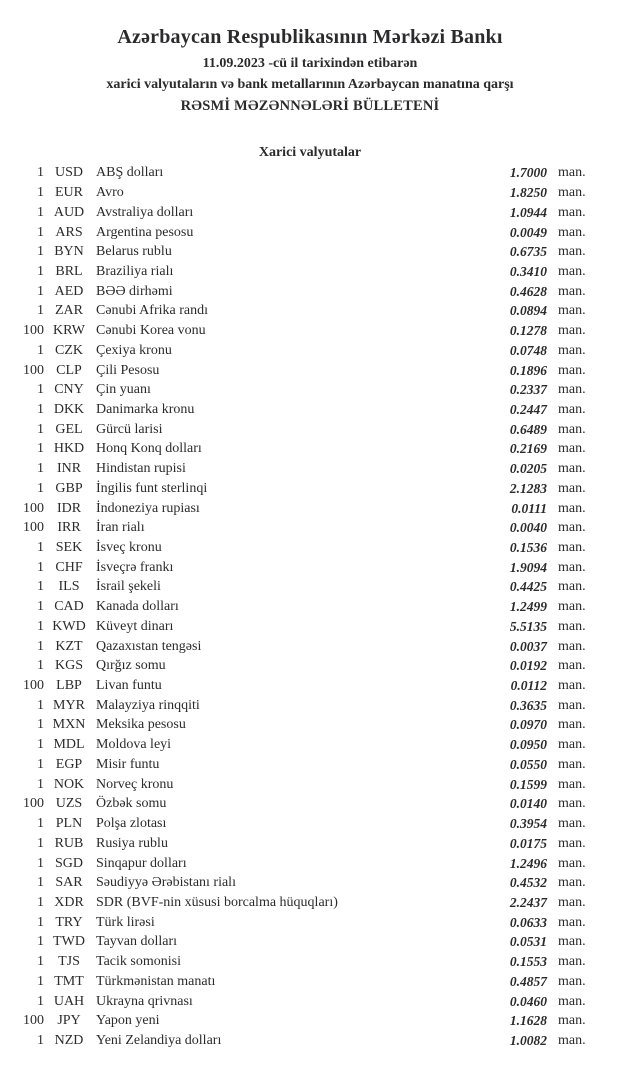 Image resolution: width=620 pixels, height=1080 pixels. I want to click on currency-code: ARS, so click(69, 232).